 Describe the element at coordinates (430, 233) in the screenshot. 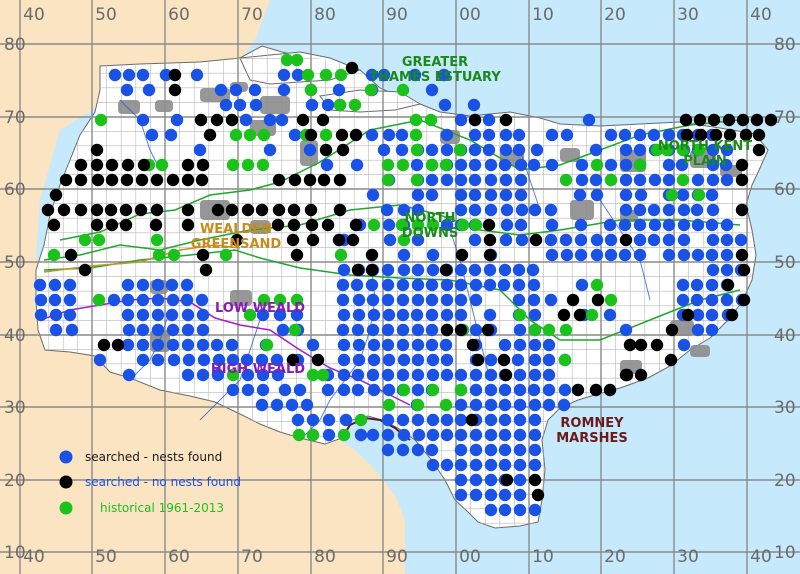

I see `north-downs-label: DOWNS` at that location.